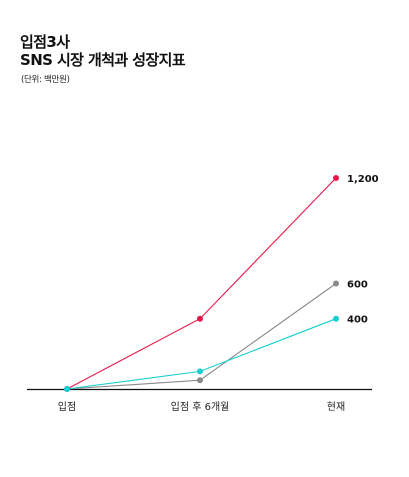 The width and height of the screenshot is (409, 477). What do you see at coordinates (67, 406) in the screenshot?
I see `x-tick-label: 입점` at bounding box center [67, 406].